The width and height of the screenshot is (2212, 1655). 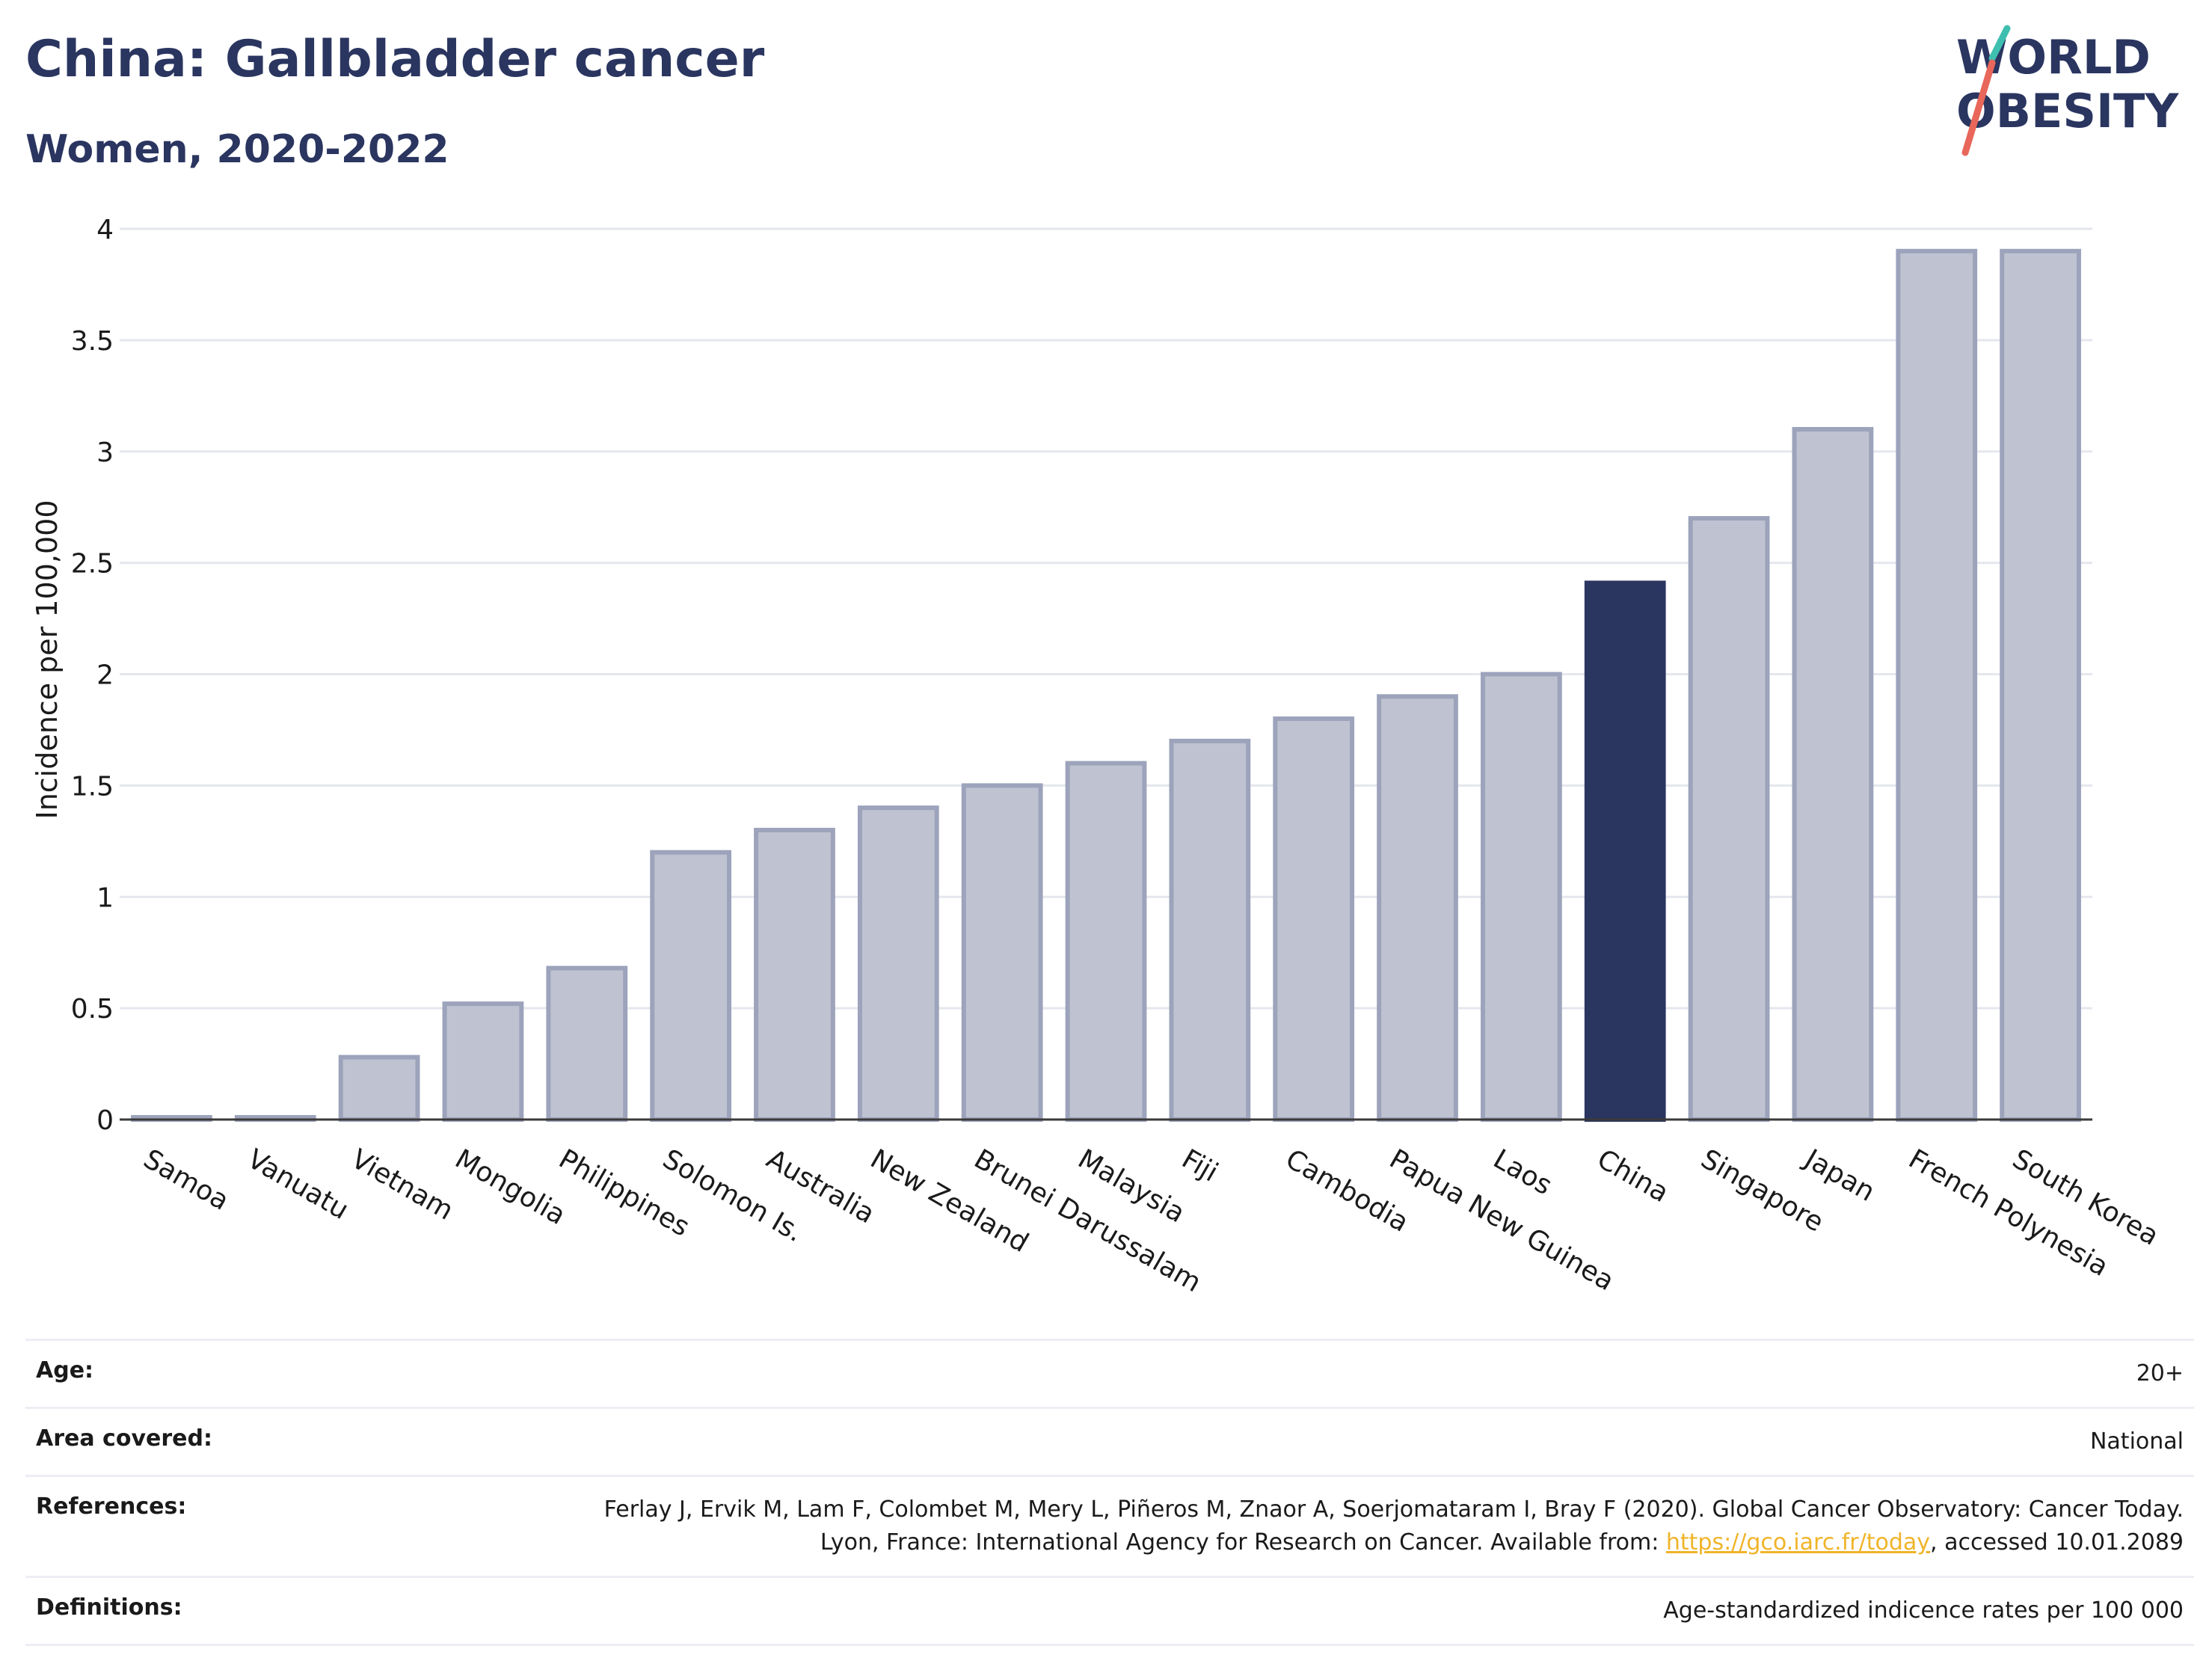 What do you see at coordinates (2160, 1373) in the screenshot?
I see `age-value: 20+` at bounding box center [2160, 1373].